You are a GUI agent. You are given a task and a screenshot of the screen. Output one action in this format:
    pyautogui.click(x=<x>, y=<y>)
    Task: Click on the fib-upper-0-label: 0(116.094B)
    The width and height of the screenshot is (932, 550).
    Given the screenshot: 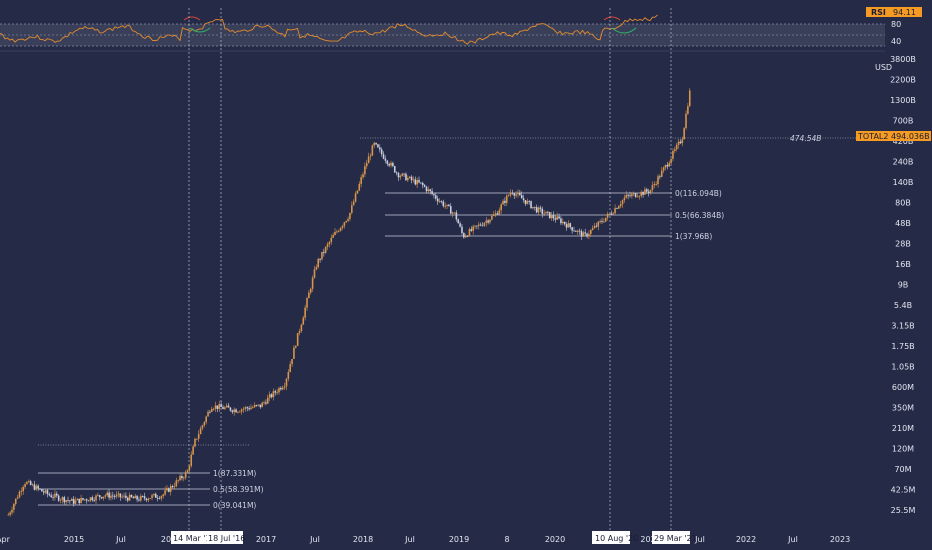 What is the action you would take?
    pyautogui.click(x=698, y=193)
    